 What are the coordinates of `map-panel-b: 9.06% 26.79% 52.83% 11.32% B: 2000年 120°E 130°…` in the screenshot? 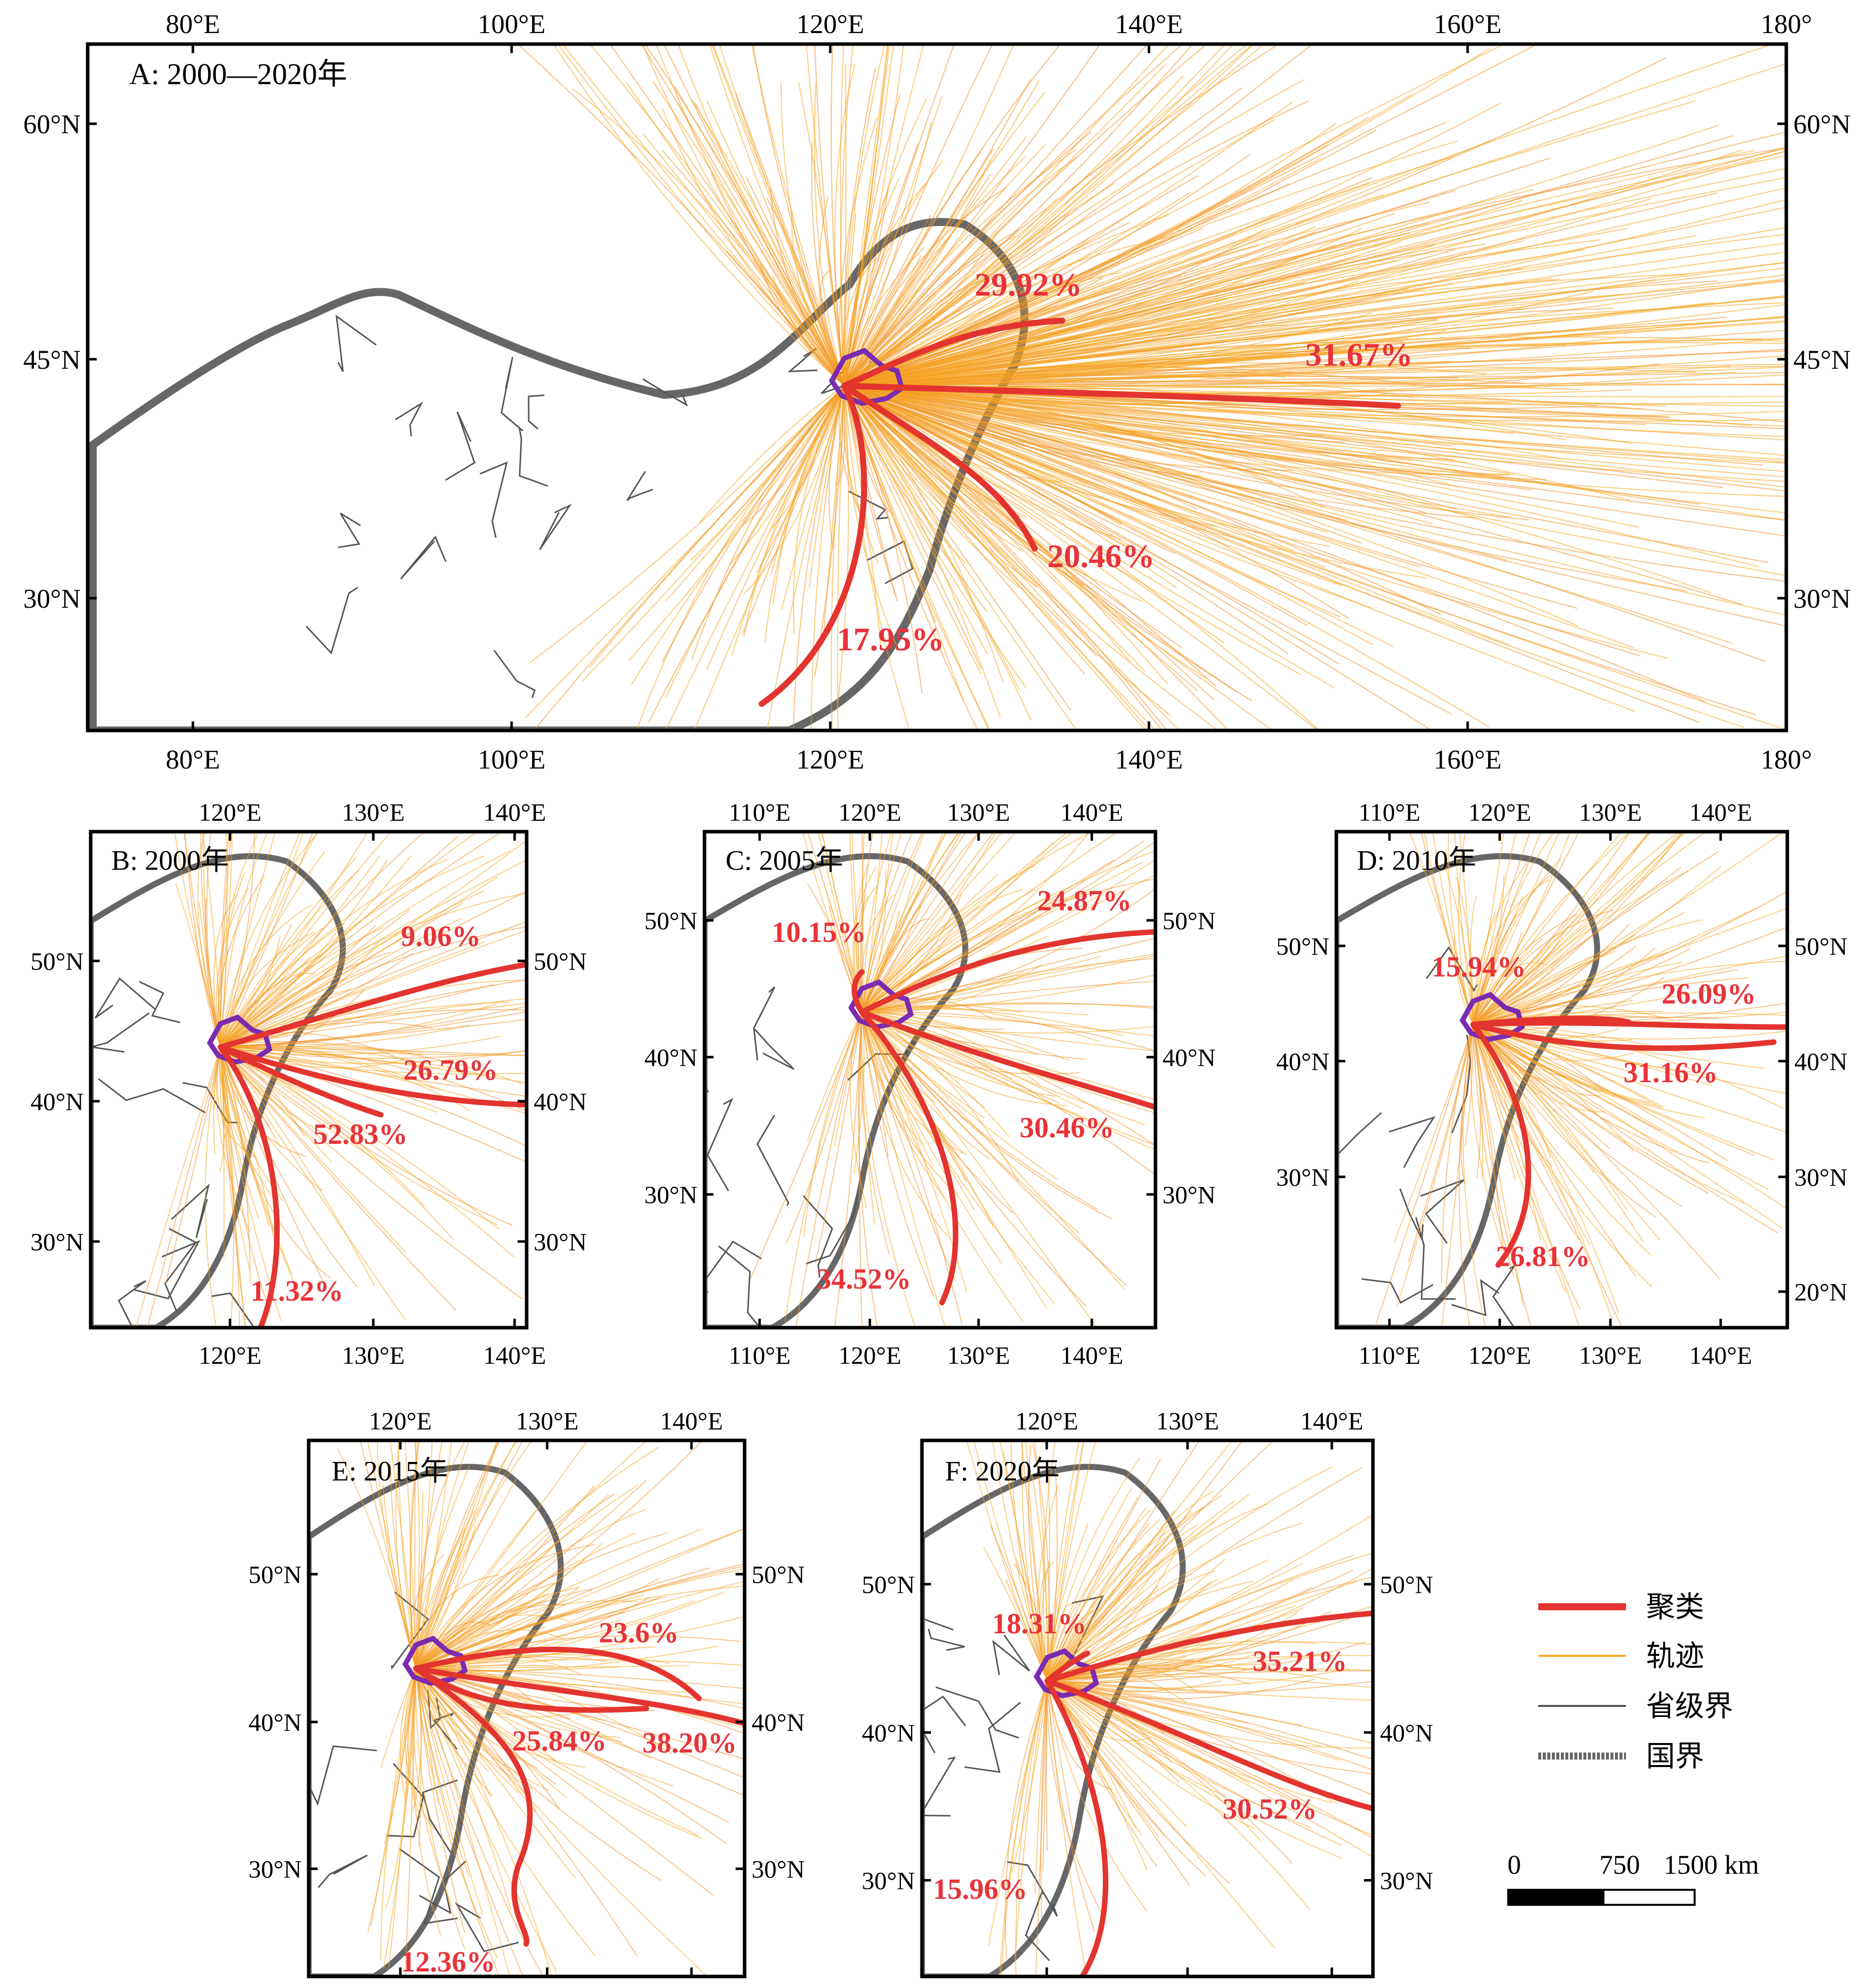 It's located at (309, 1083).